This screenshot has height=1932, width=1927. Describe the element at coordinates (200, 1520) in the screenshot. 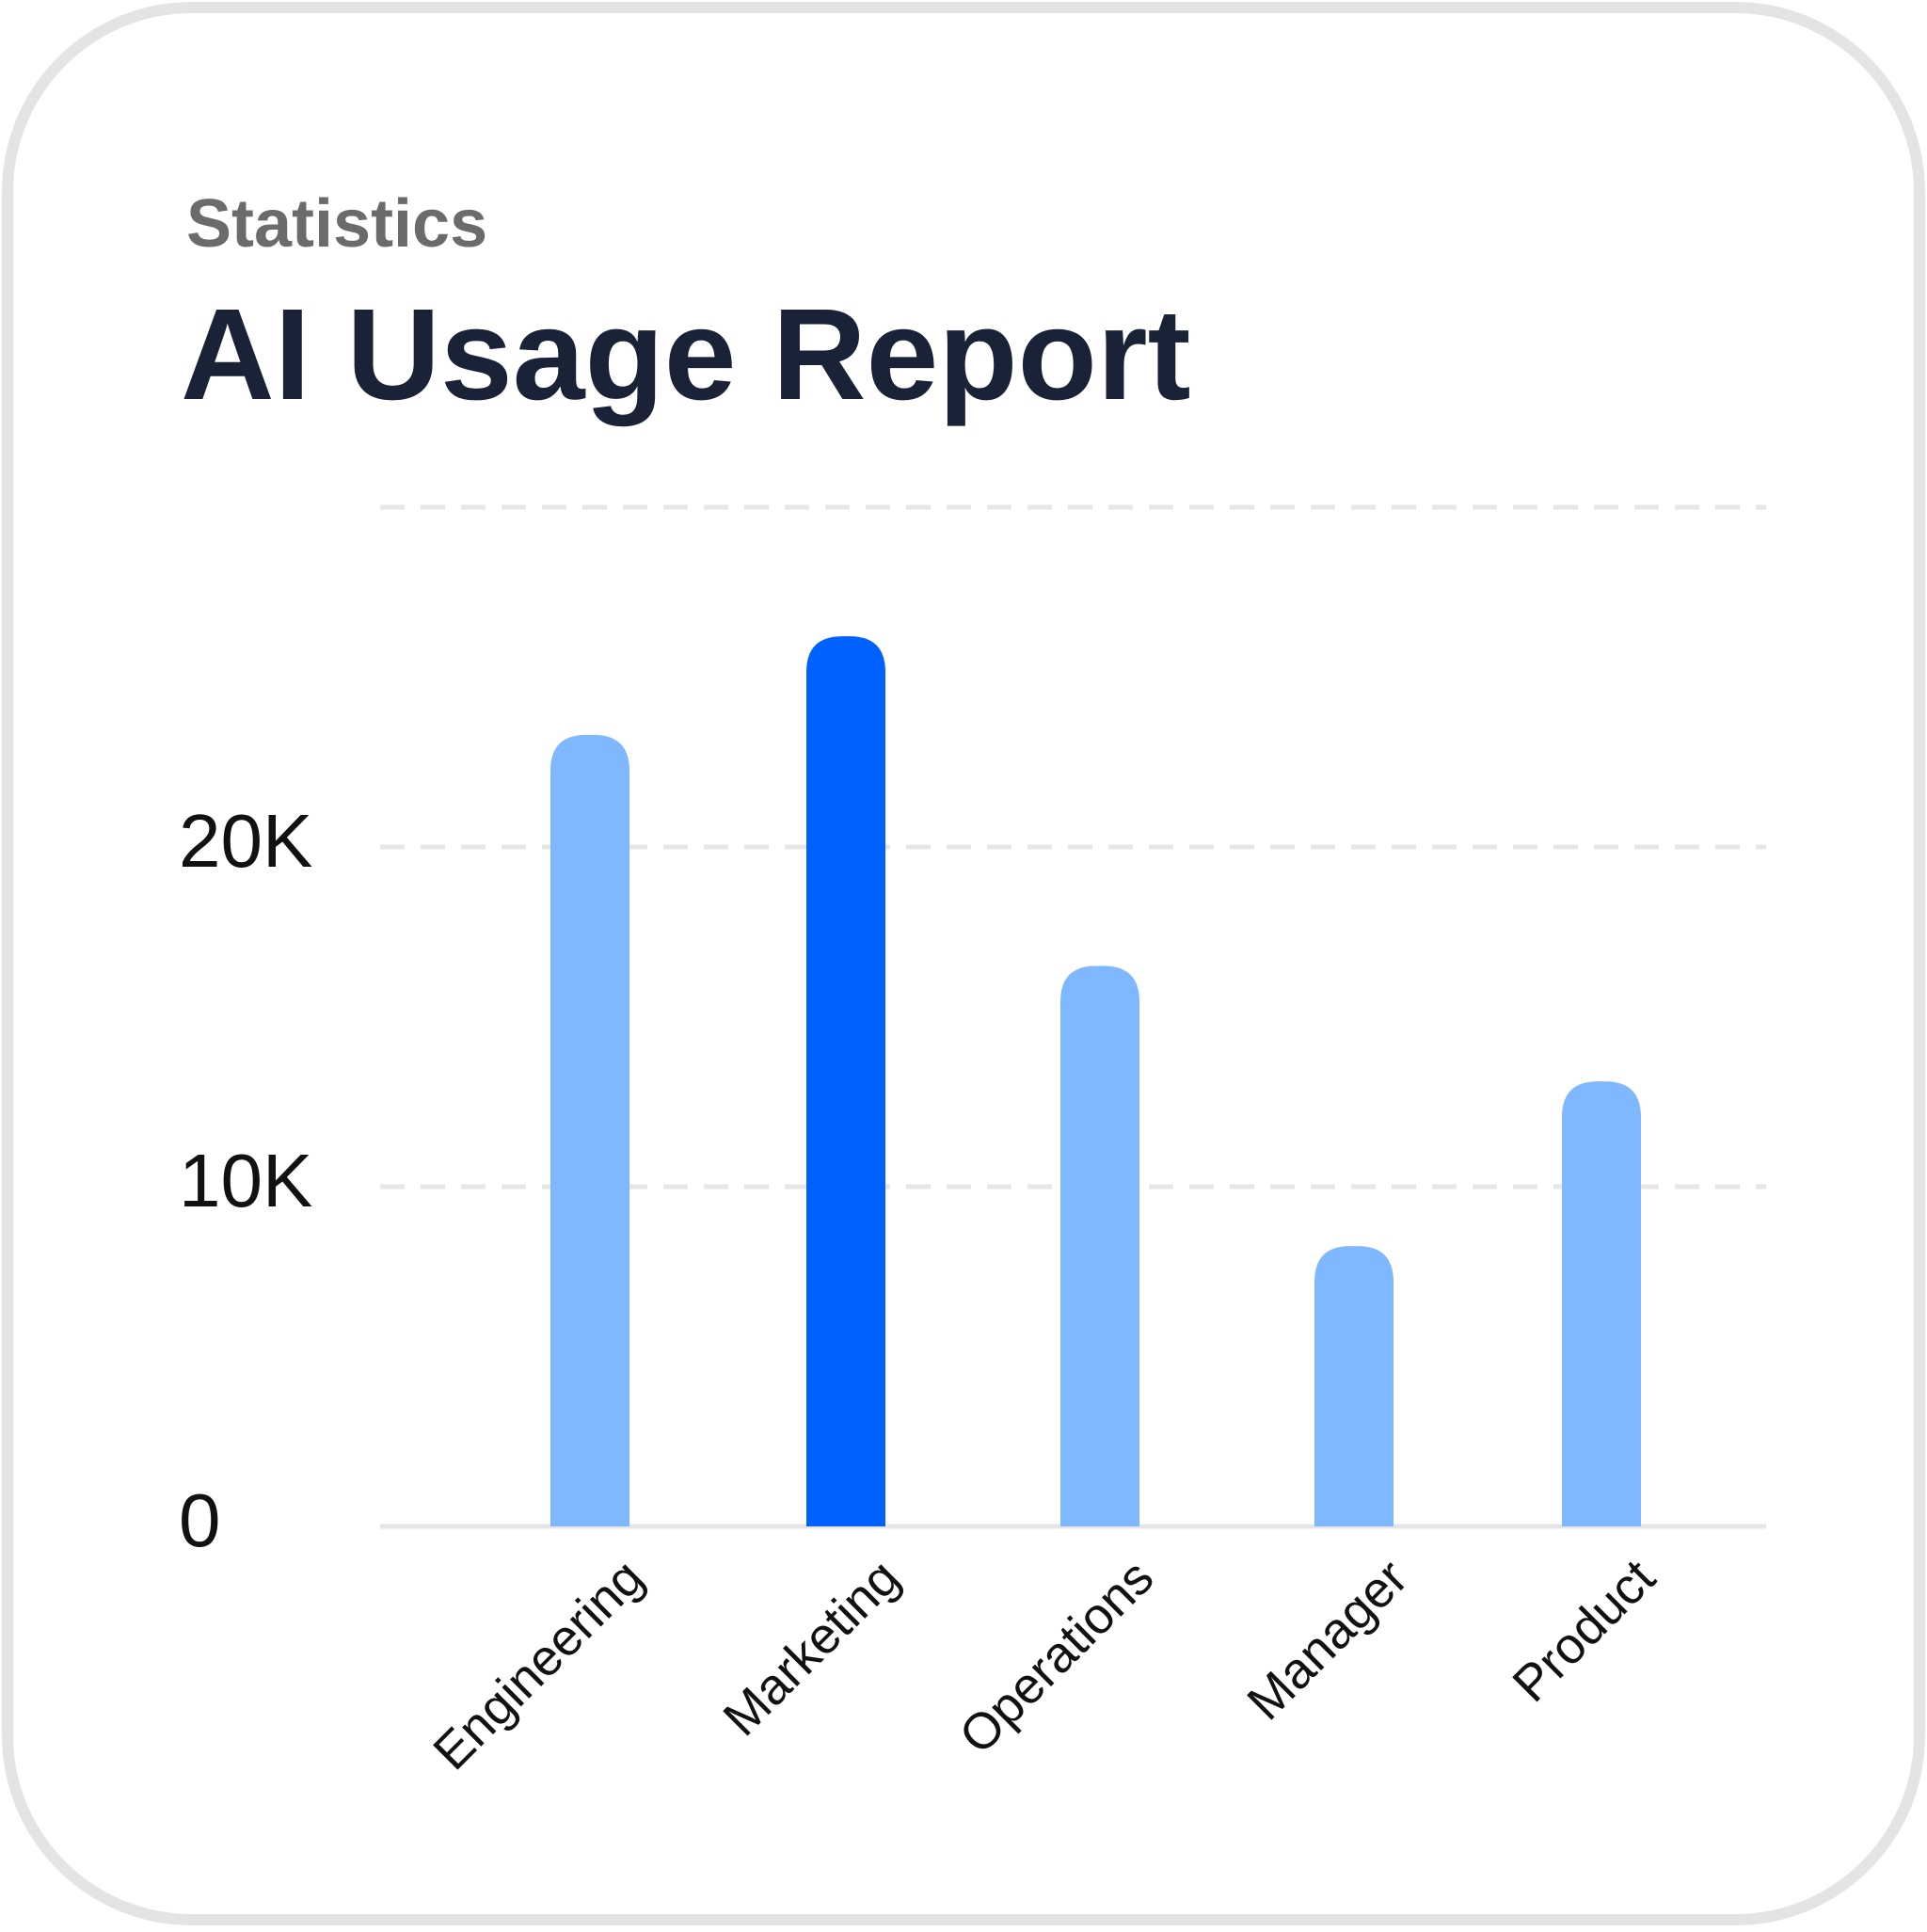

I see `y-tick-label: 0` at that location.